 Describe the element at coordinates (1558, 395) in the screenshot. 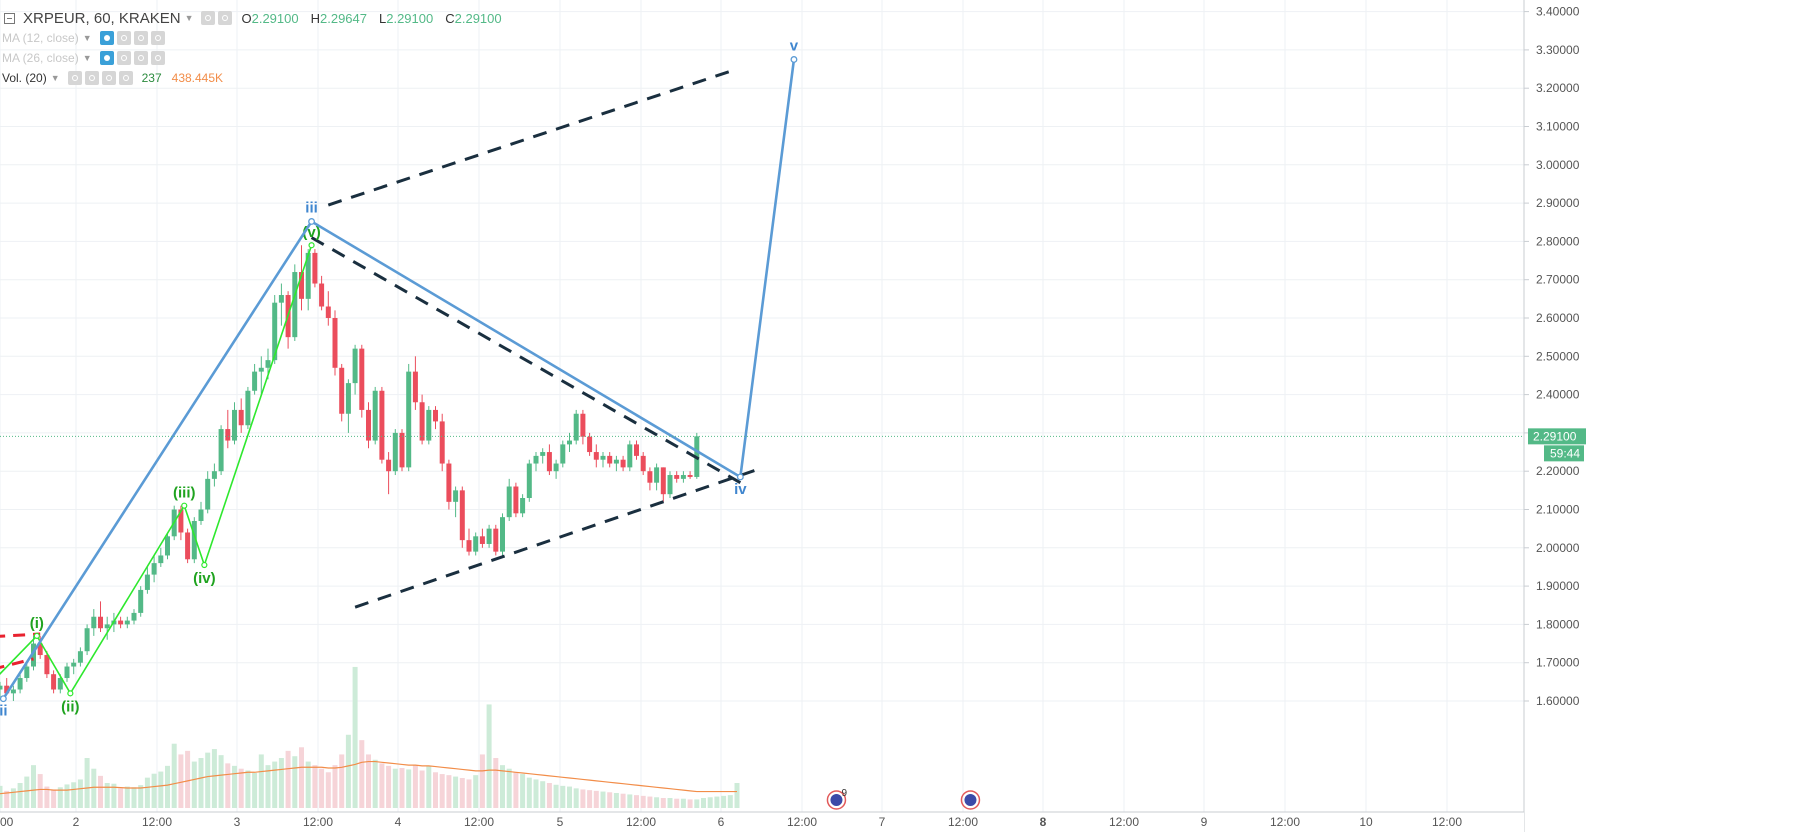

I see `price-tick-label: 2.40000` at that location.